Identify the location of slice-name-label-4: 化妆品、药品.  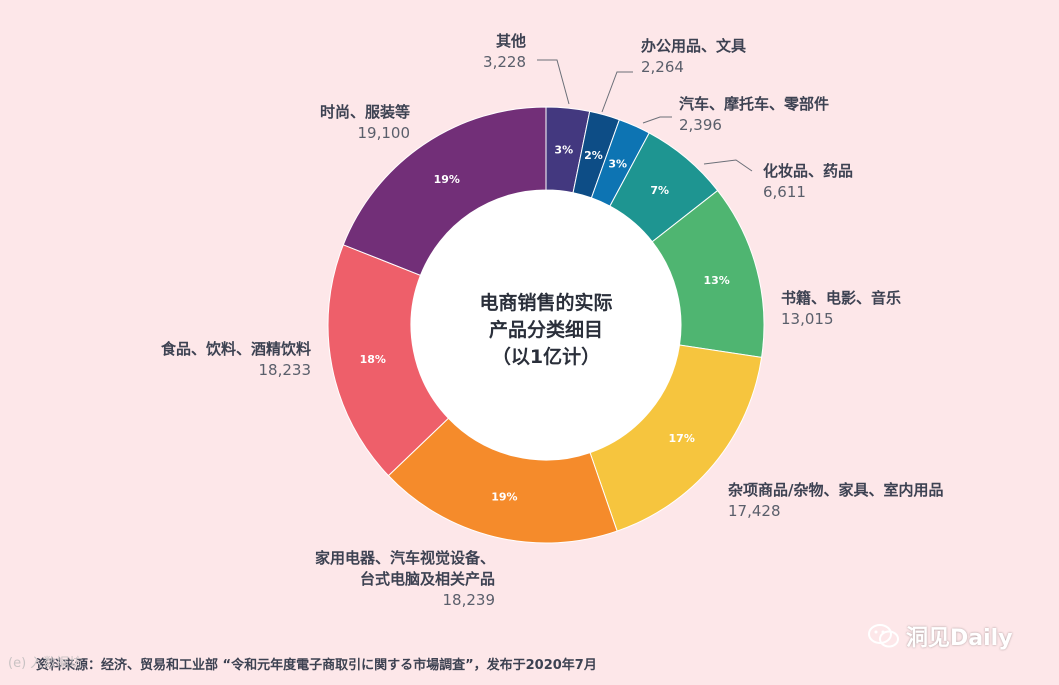
(808, 171).